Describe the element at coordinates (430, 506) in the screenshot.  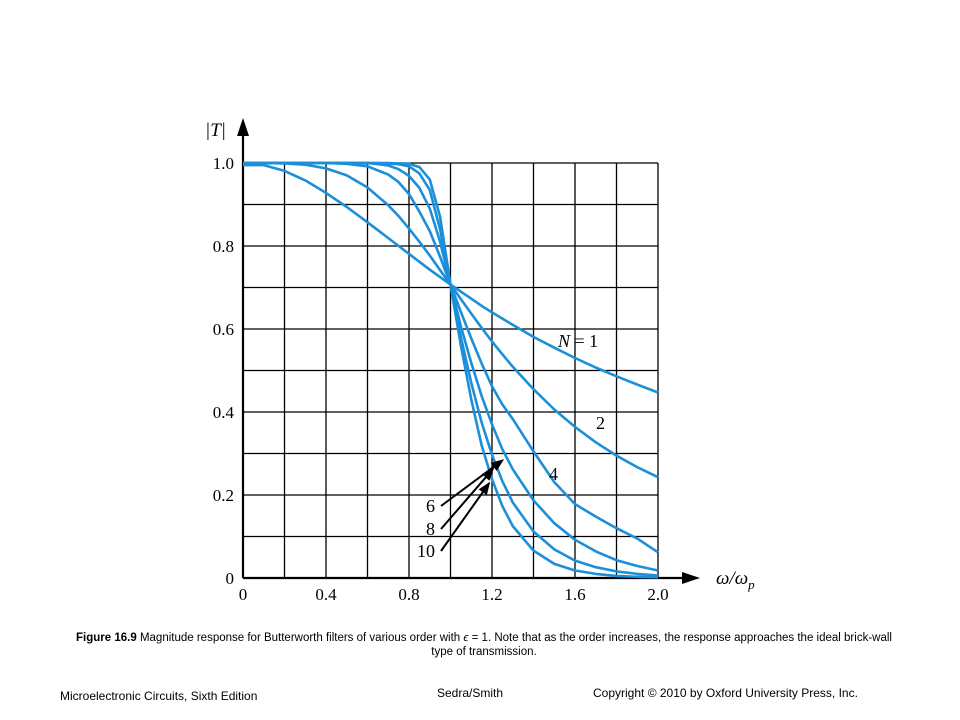
I see `curve-label-n-6: 6` at that location.